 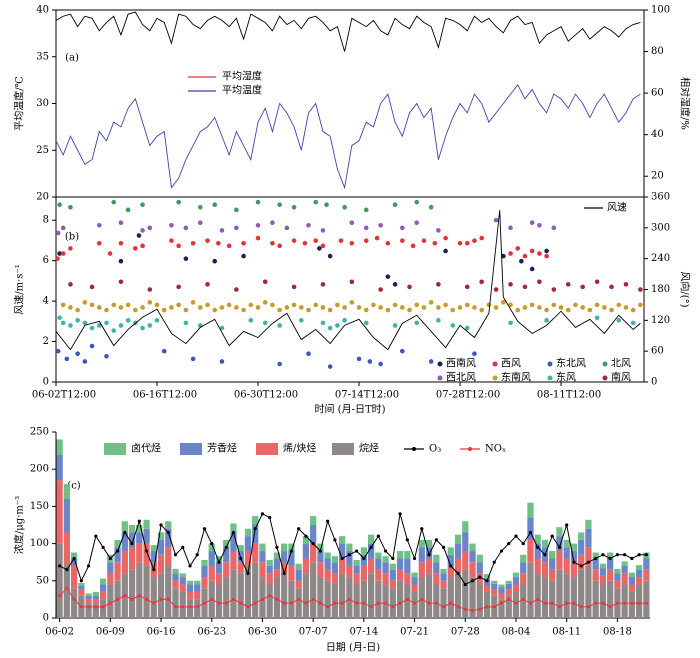 I want to click on panel-b-right-tick-label: 360, so click(x=660, y=197).